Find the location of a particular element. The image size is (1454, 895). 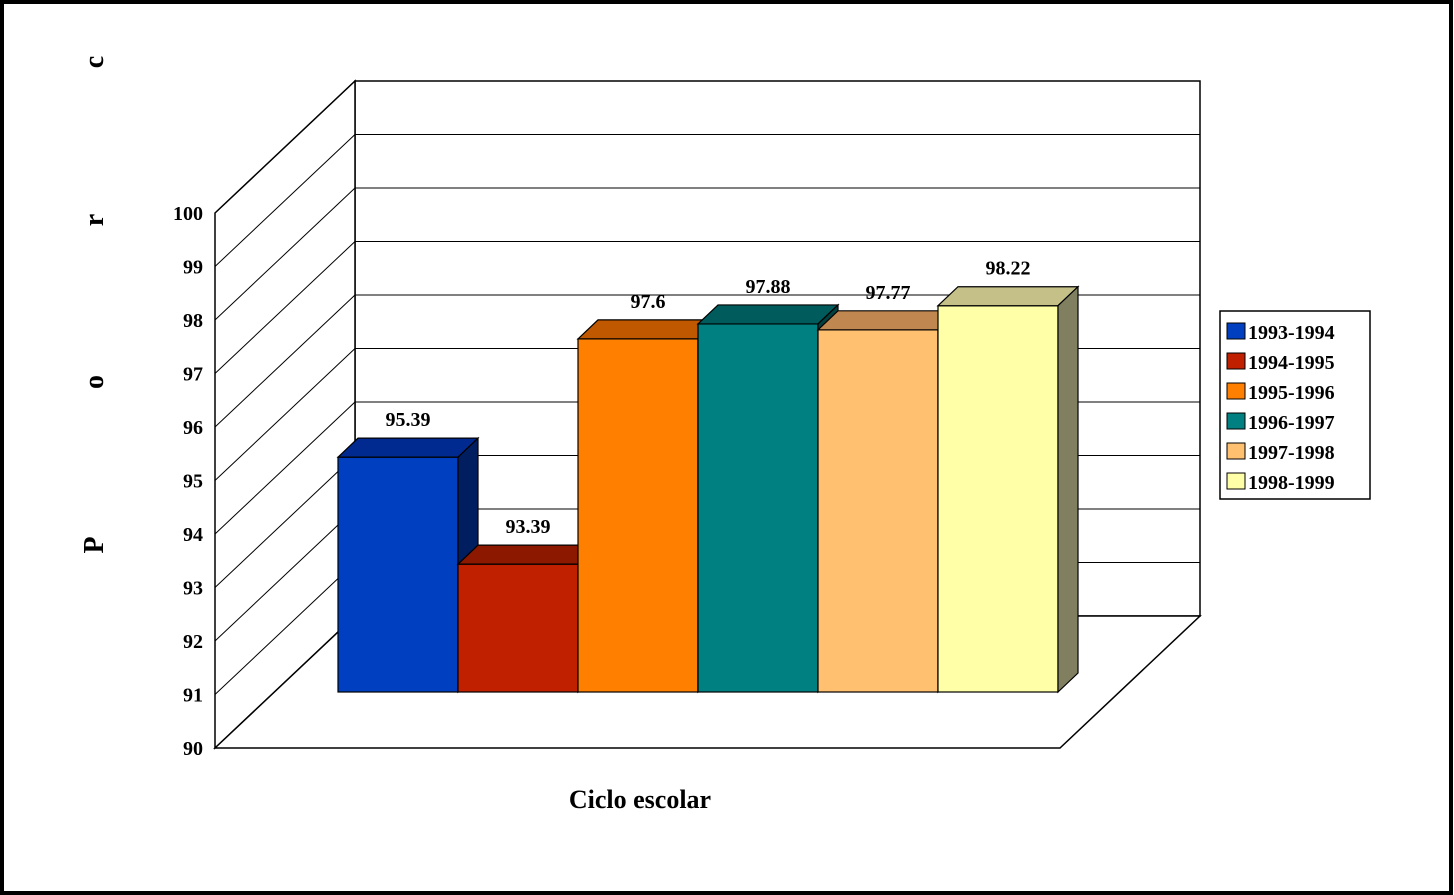

y-axis-label: Po r c is located at coordinates (94, 305).